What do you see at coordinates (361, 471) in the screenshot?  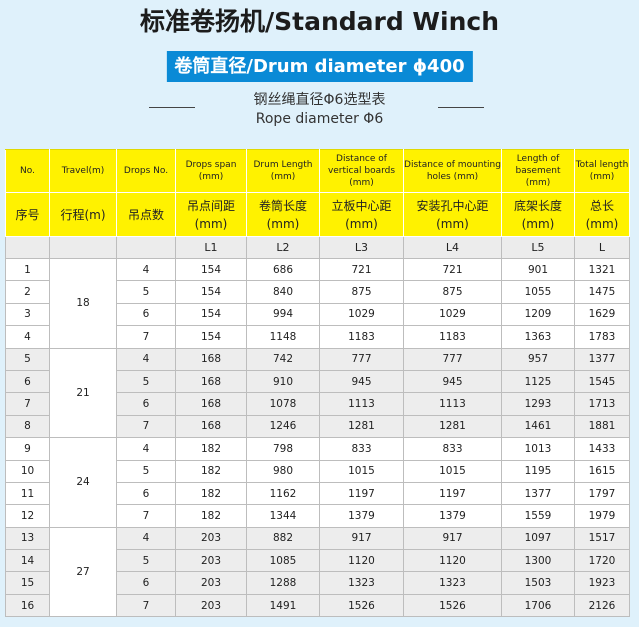 I see `value-cell: 1015` at bounding box center [361, 471].